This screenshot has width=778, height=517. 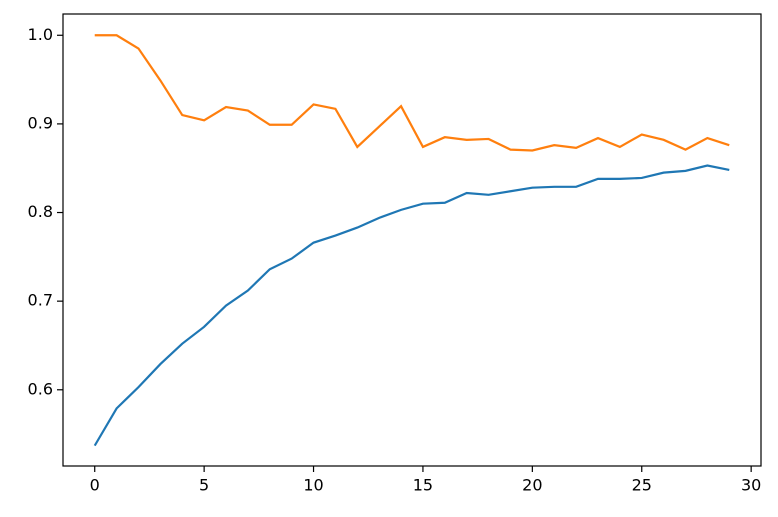 What do you see at coordinates (204, 485) in the screenshot?
I see `x-tick-label: 5` at bounding box center [204, 485].